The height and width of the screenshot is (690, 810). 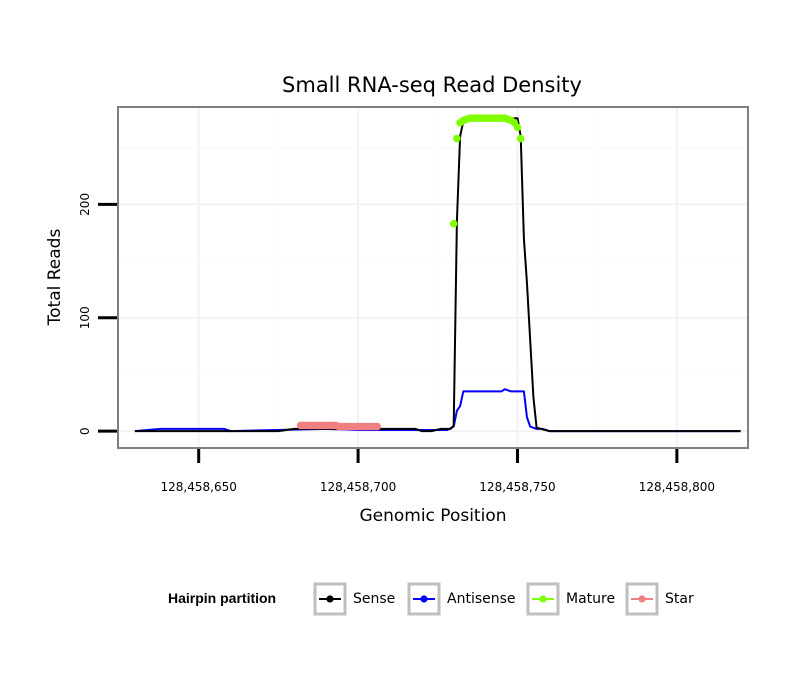 I want to click on legend-label-star: Star, so click(x=679, y=599).